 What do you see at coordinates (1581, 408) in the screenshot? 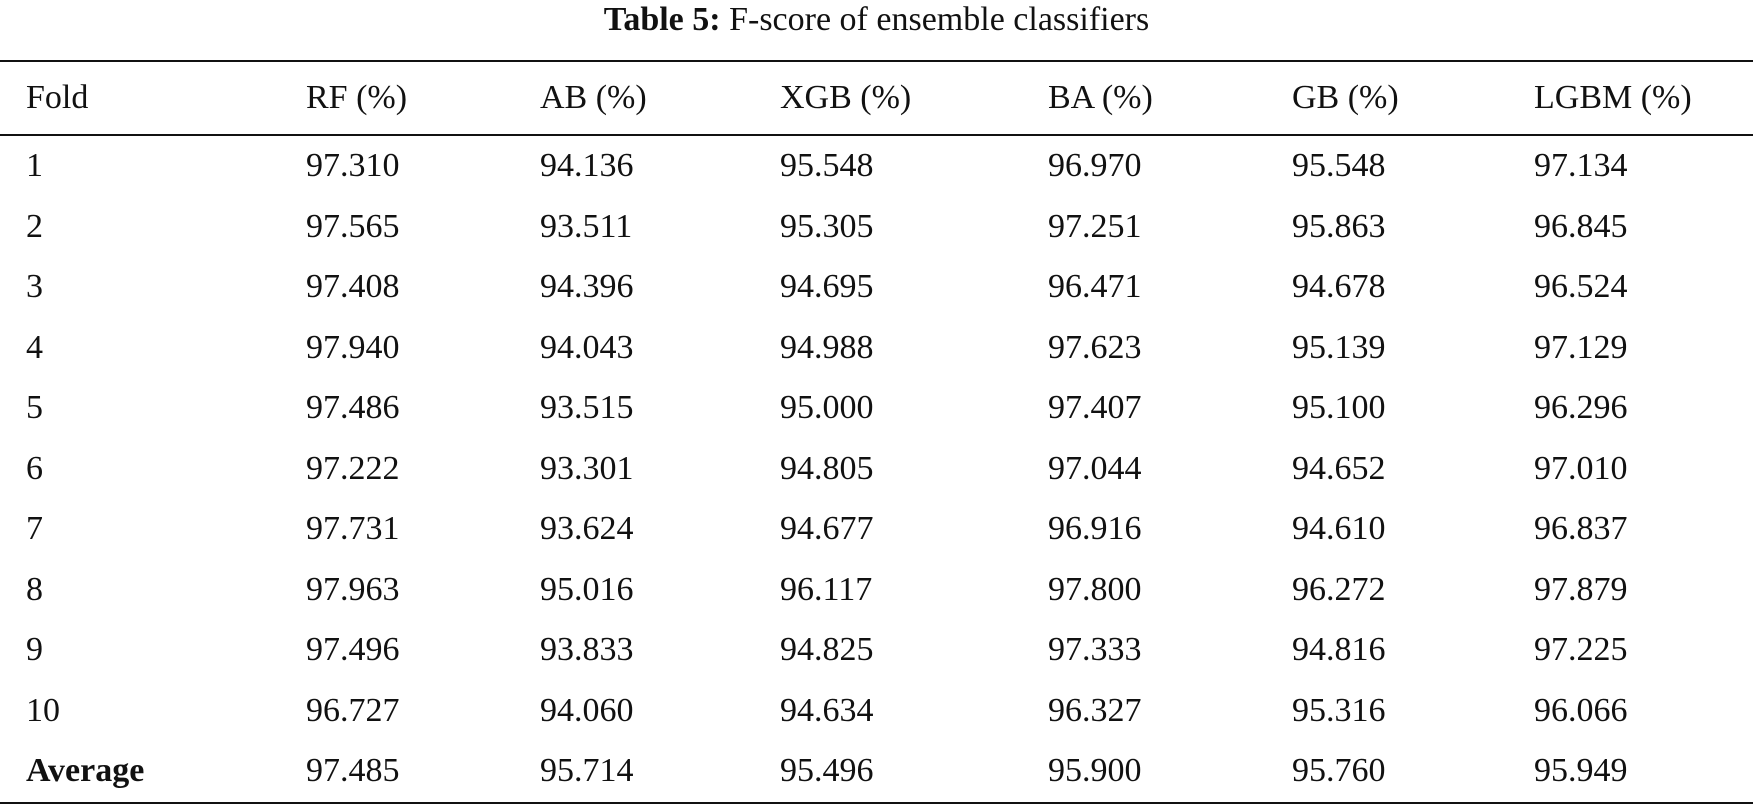
I see `score-cell: 96.296` at bounding box center [1581, 408].